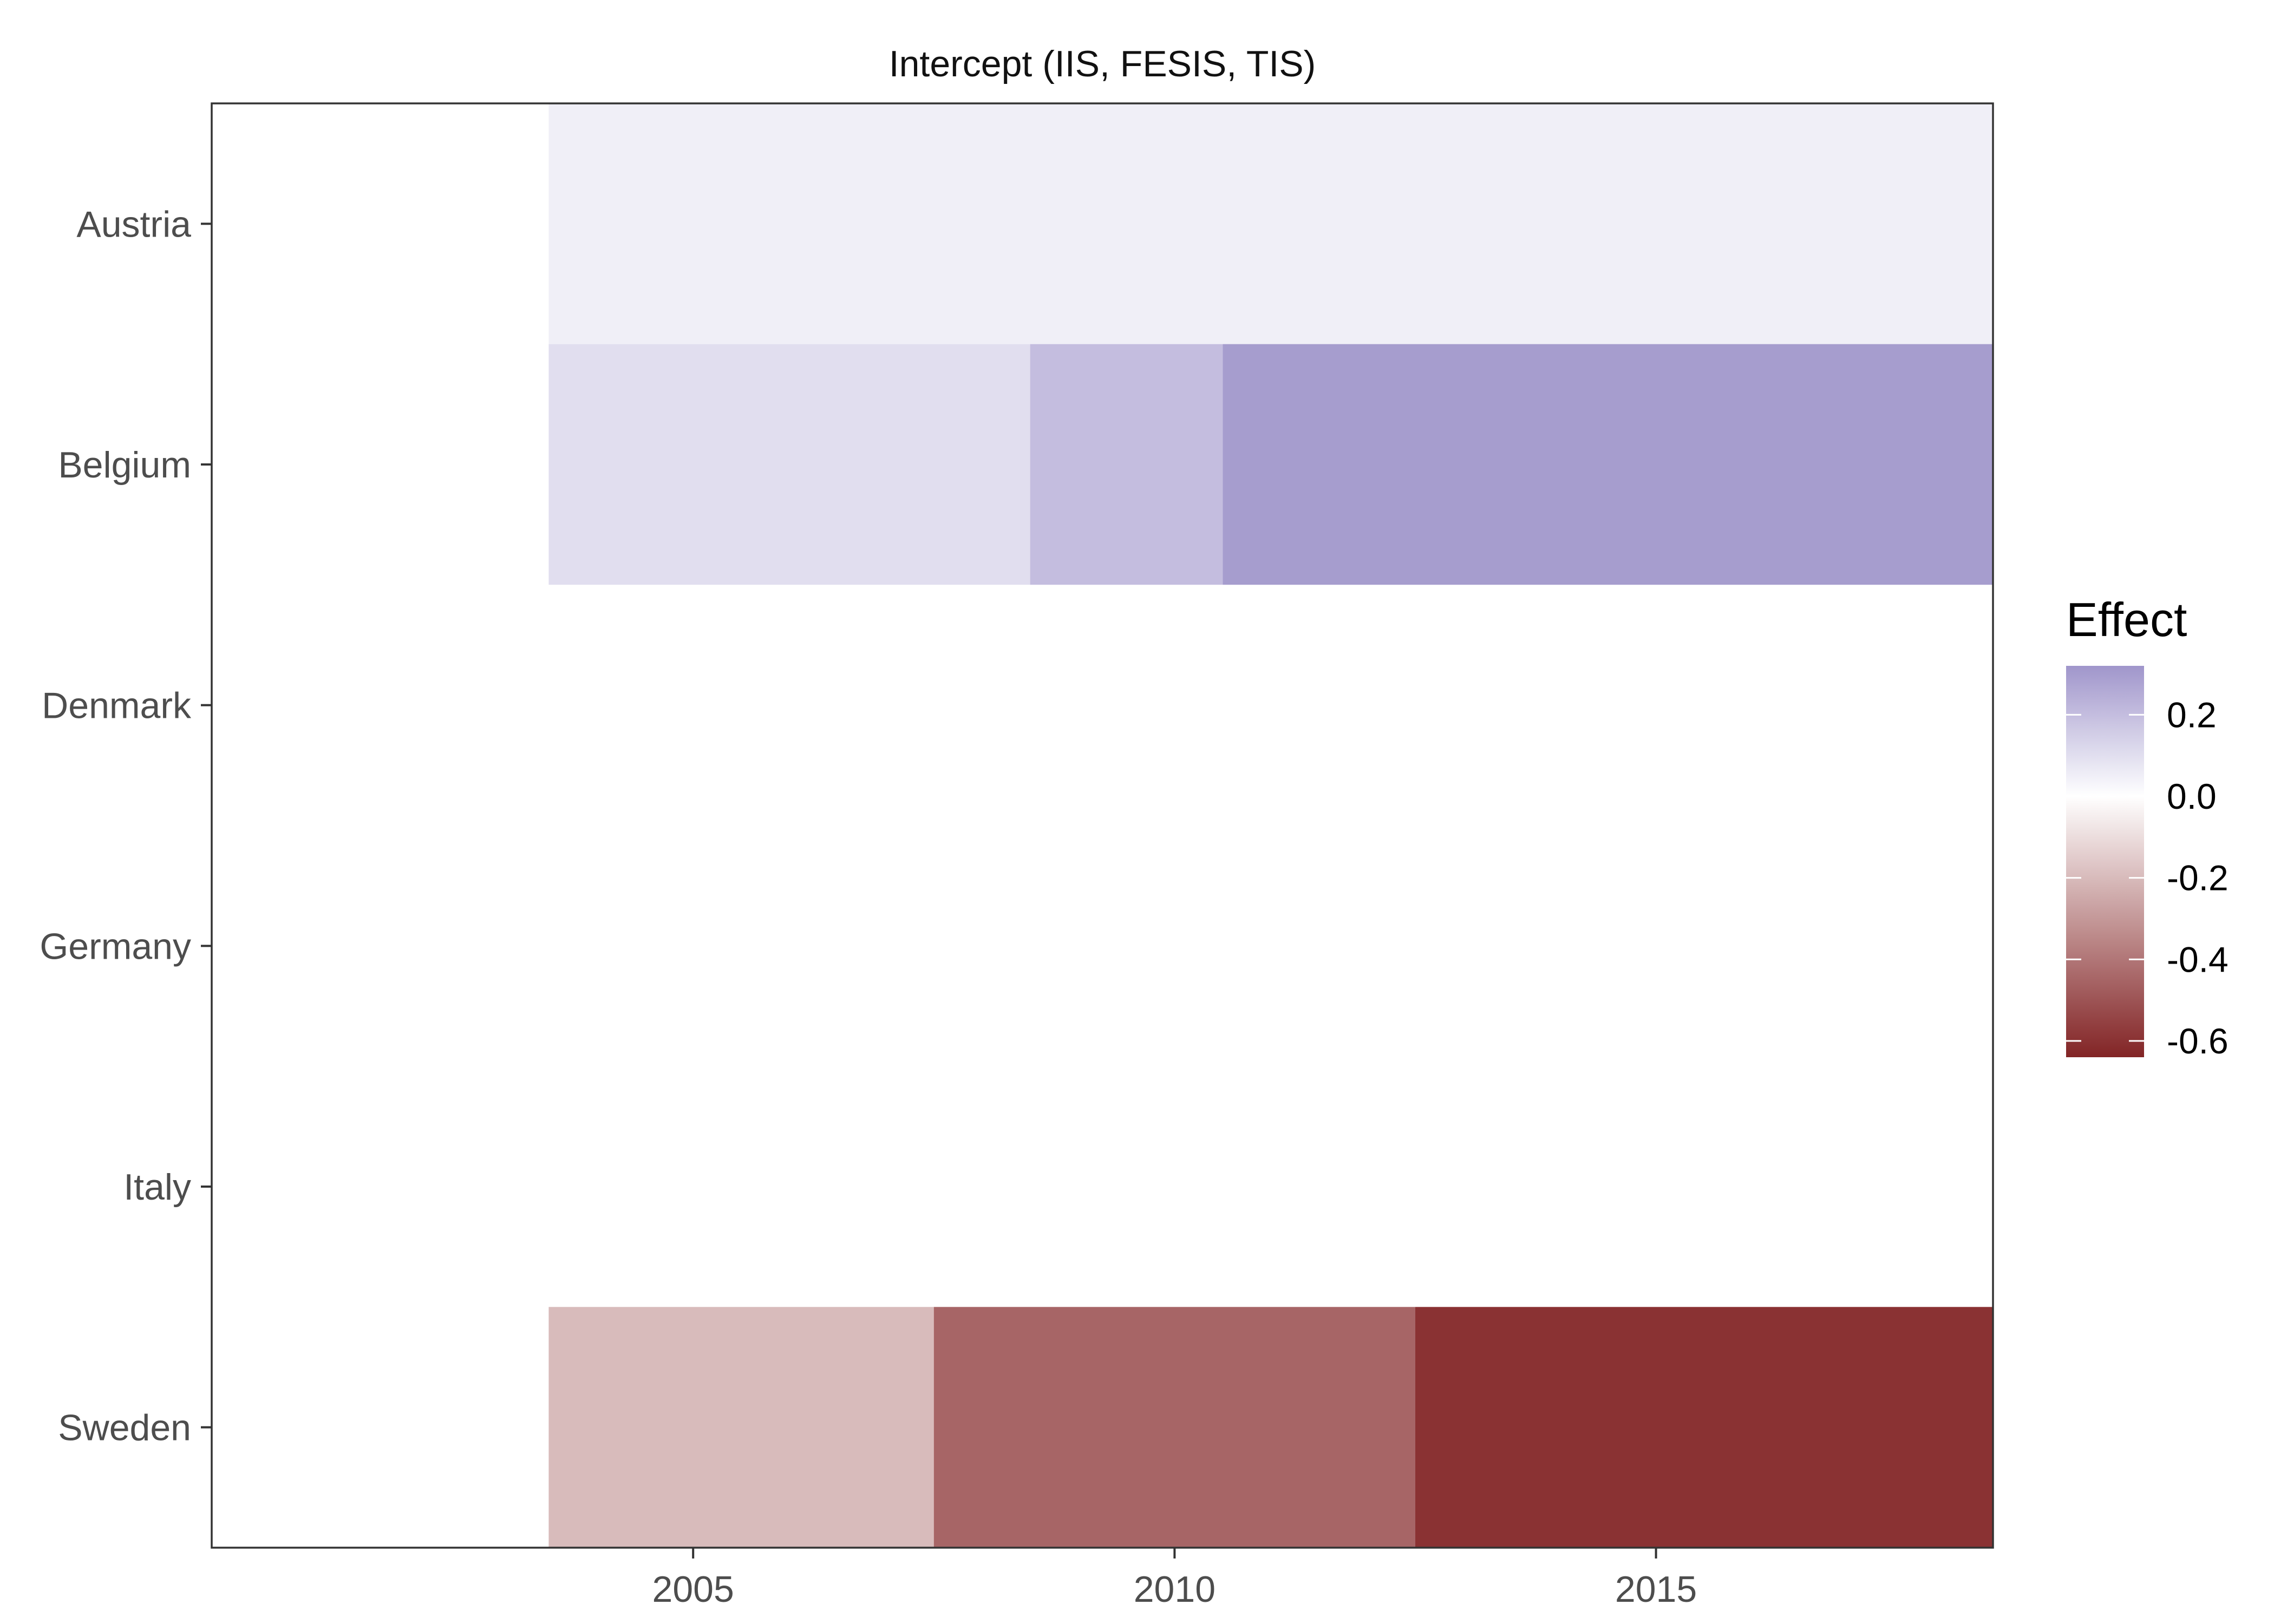 The image size is (2274, 1624). What do you see at coordinates (134, 225) in the screenshot?
I see `y-tick-label: Austria` at bounding box center [134, 225].